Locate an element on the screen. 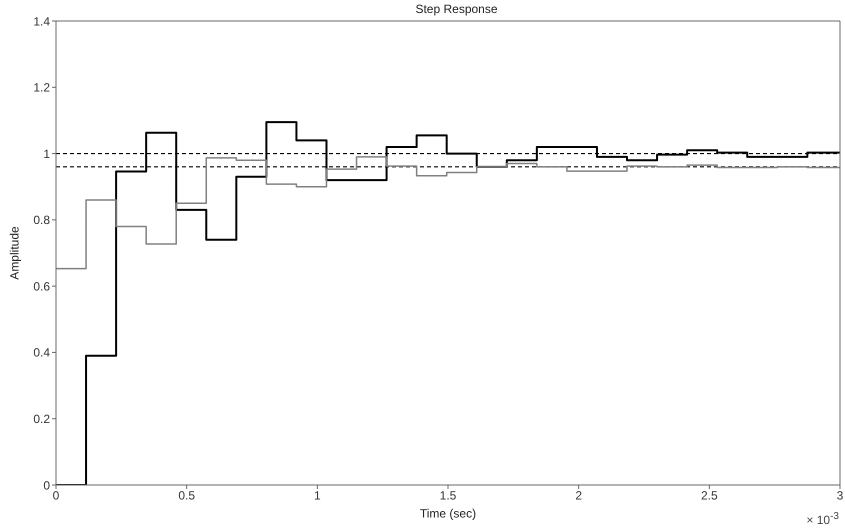  y-tick-label: 1 is located at coordinates (46, 153).